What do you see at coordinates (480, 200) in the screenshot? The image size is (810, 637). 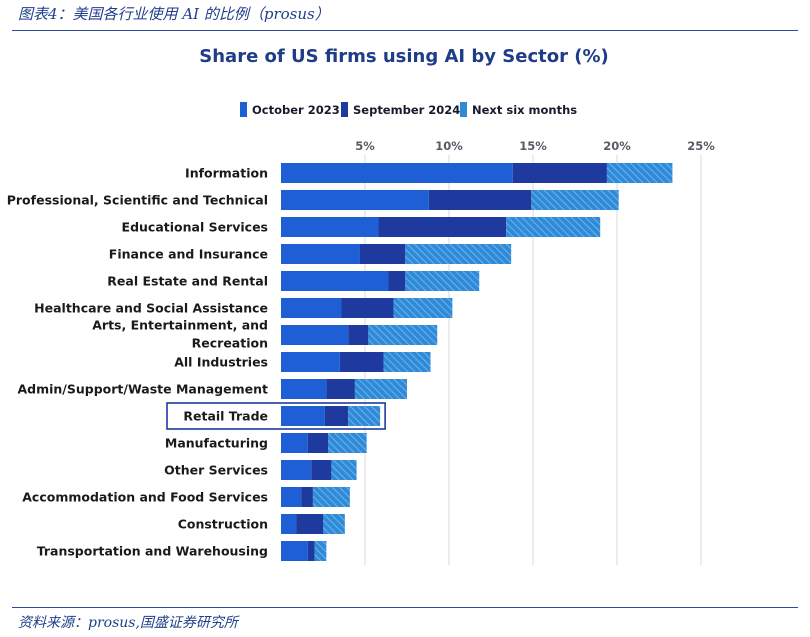 I see `bar-professional-scientific-and-technical-september-2024` at bounding box center [480, 200].